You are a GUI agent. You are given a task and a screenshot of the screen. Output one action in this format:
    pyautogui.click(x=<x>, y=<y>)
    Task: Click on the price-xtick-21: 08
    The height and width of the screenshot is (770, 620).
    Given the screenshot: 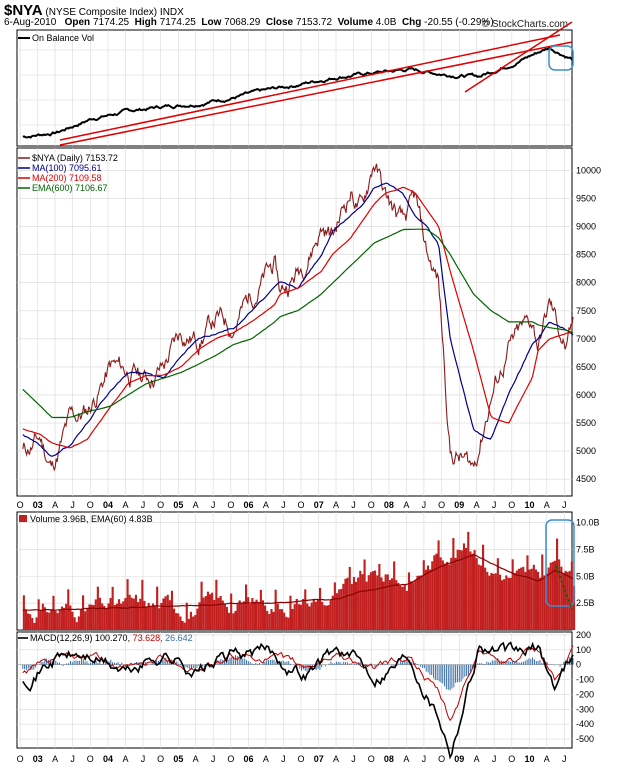 What is the action you would take?
    pyautogui.click(x=389, y=505)
    